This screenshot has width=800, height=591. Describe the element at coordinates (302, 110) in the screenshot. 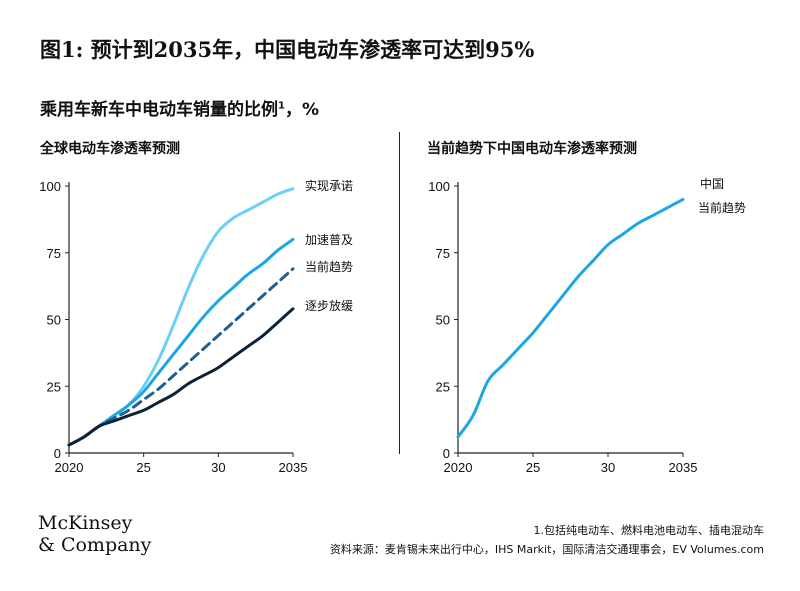

I see `subtitle-unit: ，%` at that location.